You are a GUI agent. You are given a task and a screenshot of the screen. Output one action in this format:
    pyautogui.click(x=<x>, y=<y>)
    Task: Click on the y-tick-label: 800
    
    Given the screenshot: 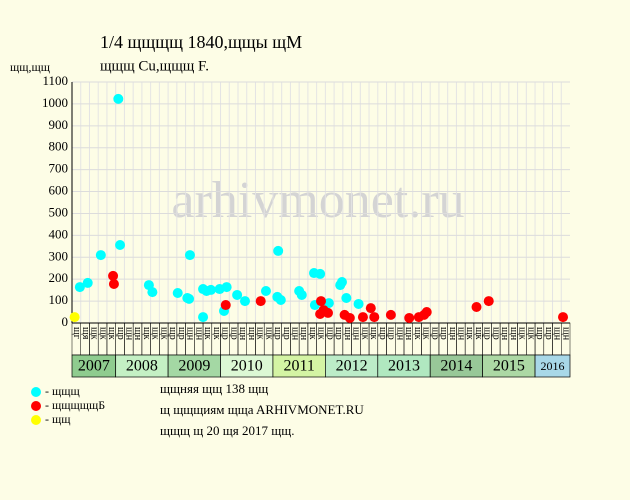 What is the action you would take?
    pyautogui.click(x=59, y=146)
    